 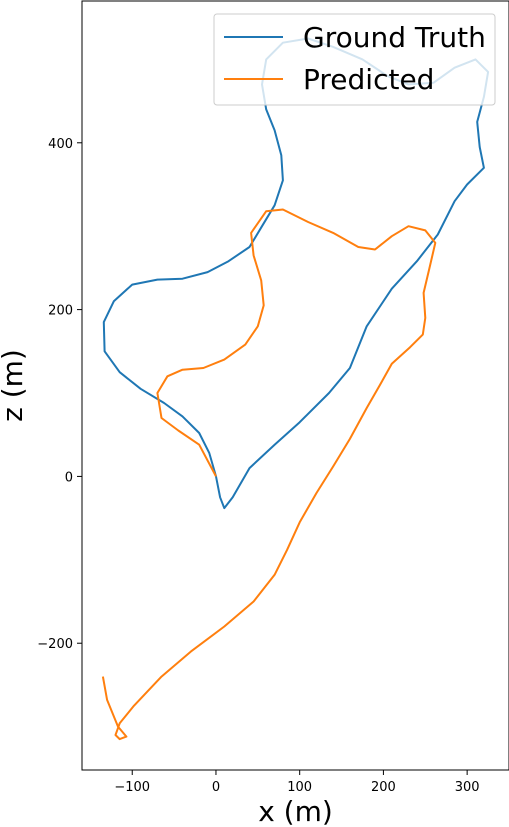 I want to click on y-tick-label: 400, so click(x=60, y=144).